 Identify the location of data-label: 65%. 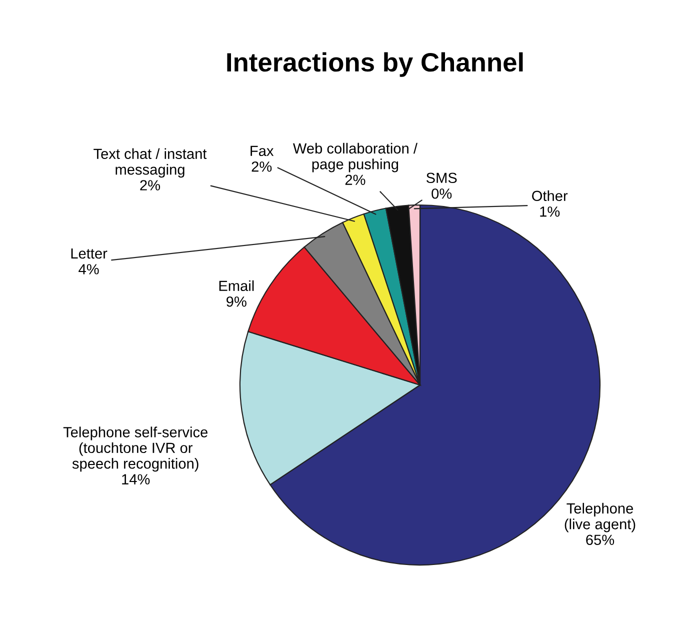
(600, 540).